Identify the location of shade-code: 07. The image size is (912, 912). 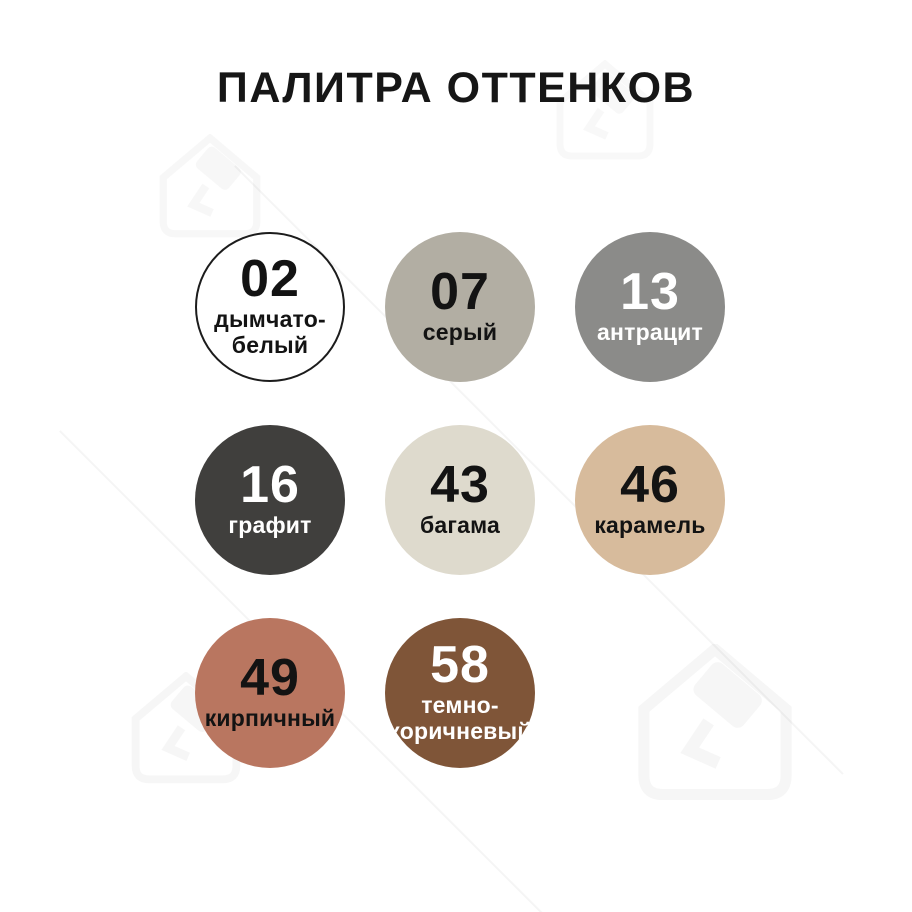
(460, 291).